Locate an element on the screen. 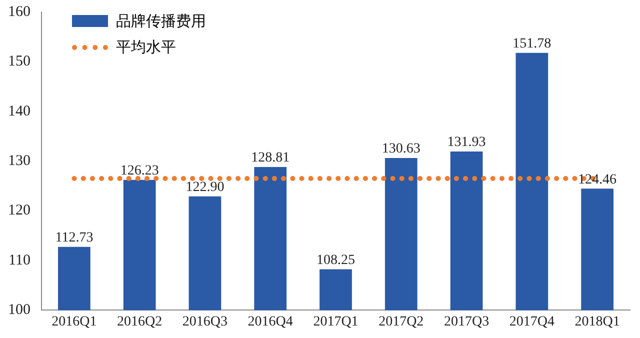 The height and width of the screenshot is (338, 640). y-tick-label: 160 is located at coordinates (19, 12).